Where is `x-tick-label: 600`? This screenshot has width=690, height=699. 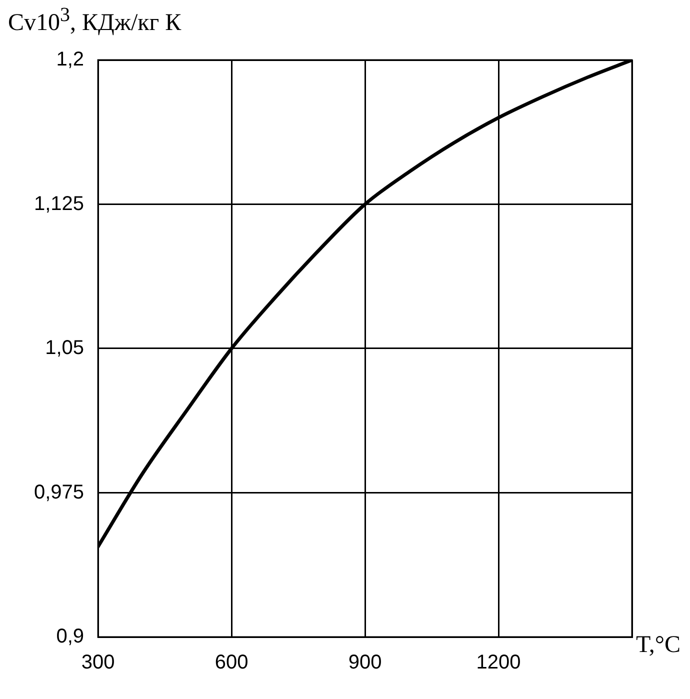 x-tick-label: 600 is located at coordinates (231, 663).